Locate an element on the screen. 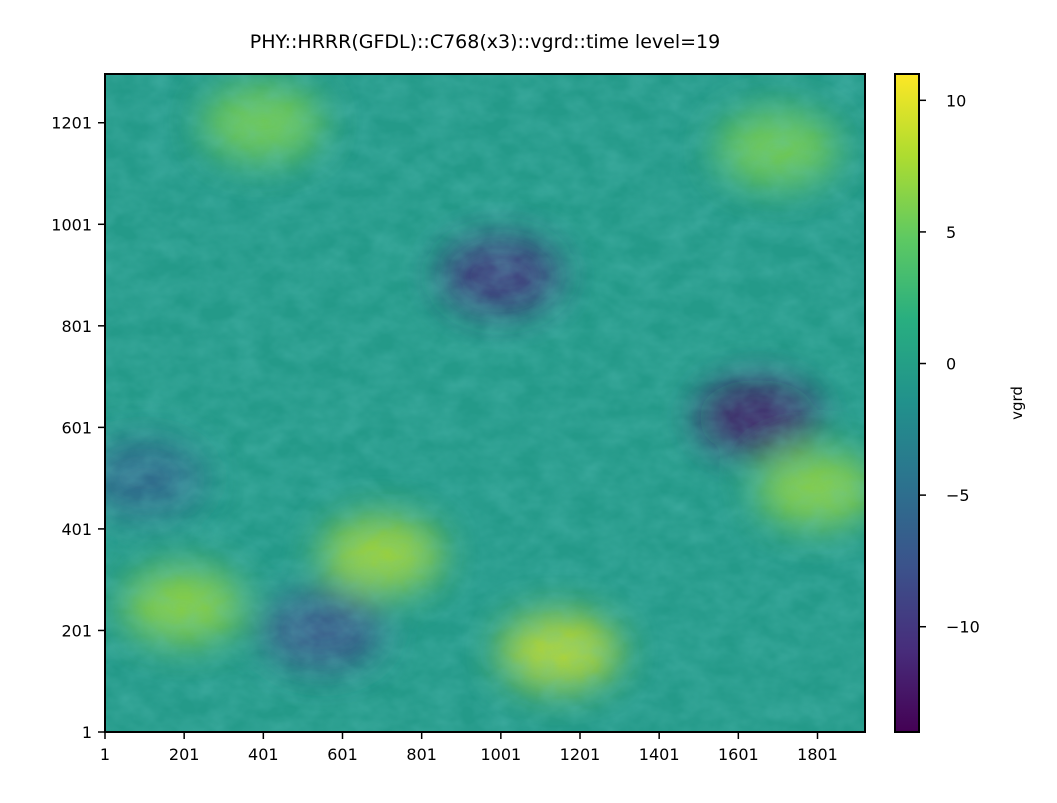  colorbar-tick-label: −10 is located at coordinates (963, 627).